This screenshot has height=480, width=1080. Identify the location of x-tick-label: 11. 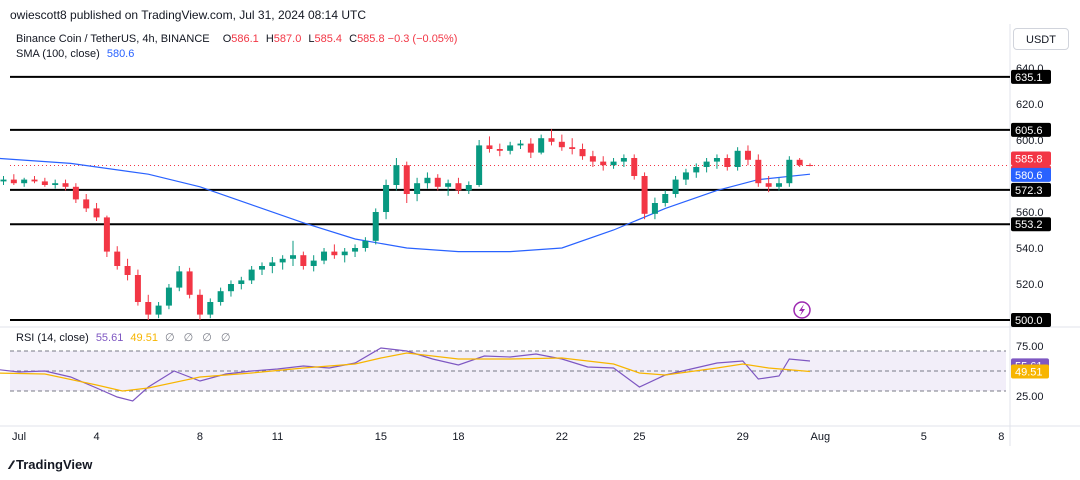
(277, 437).